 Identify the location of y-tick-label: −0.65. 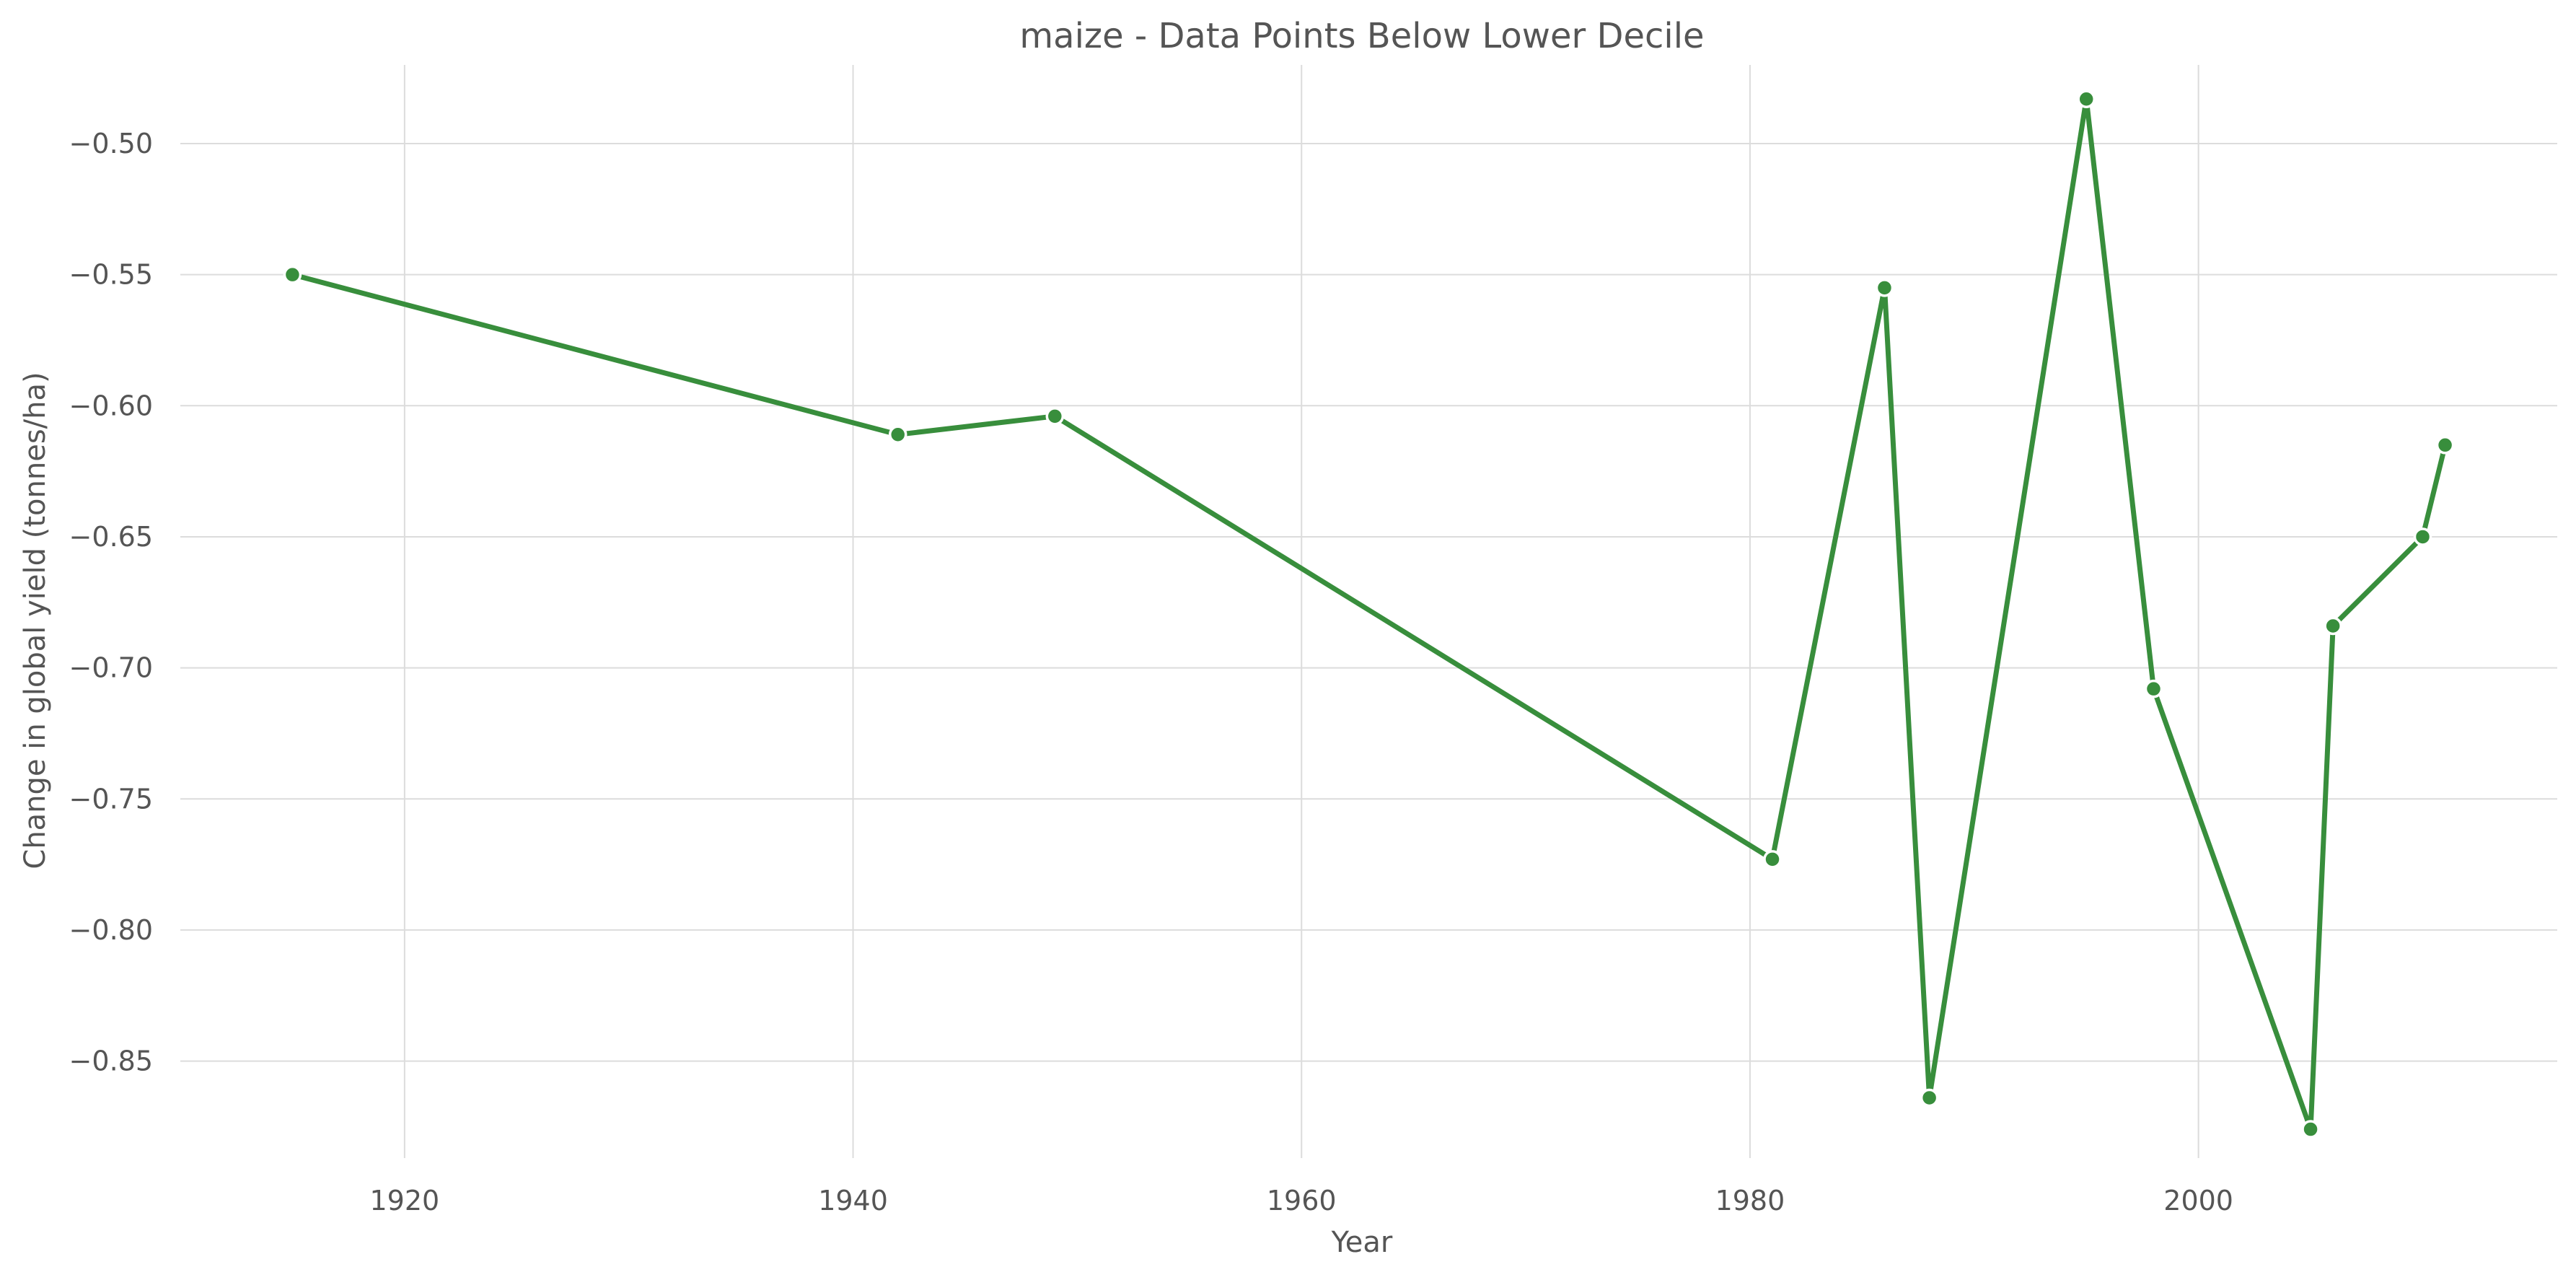
(111, 537).